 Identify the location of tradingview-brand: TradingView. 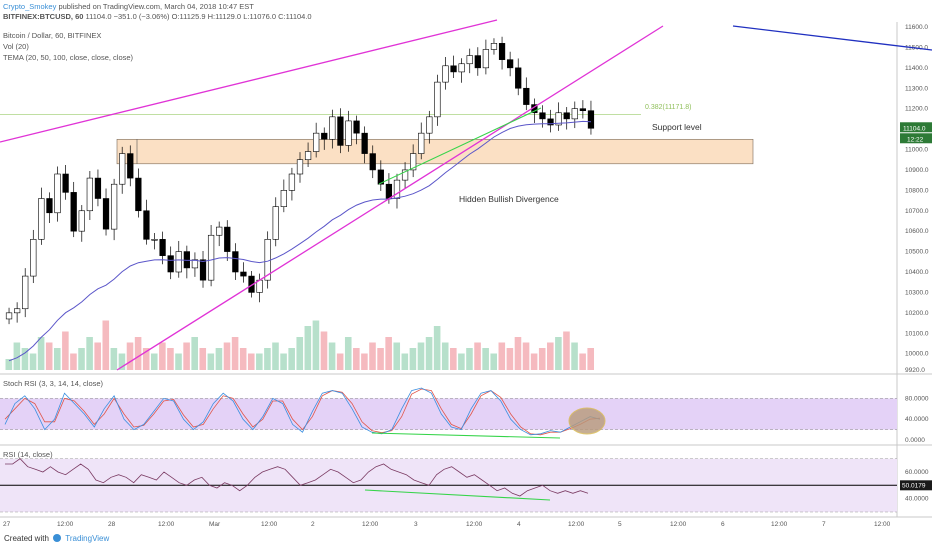
(87, 538).